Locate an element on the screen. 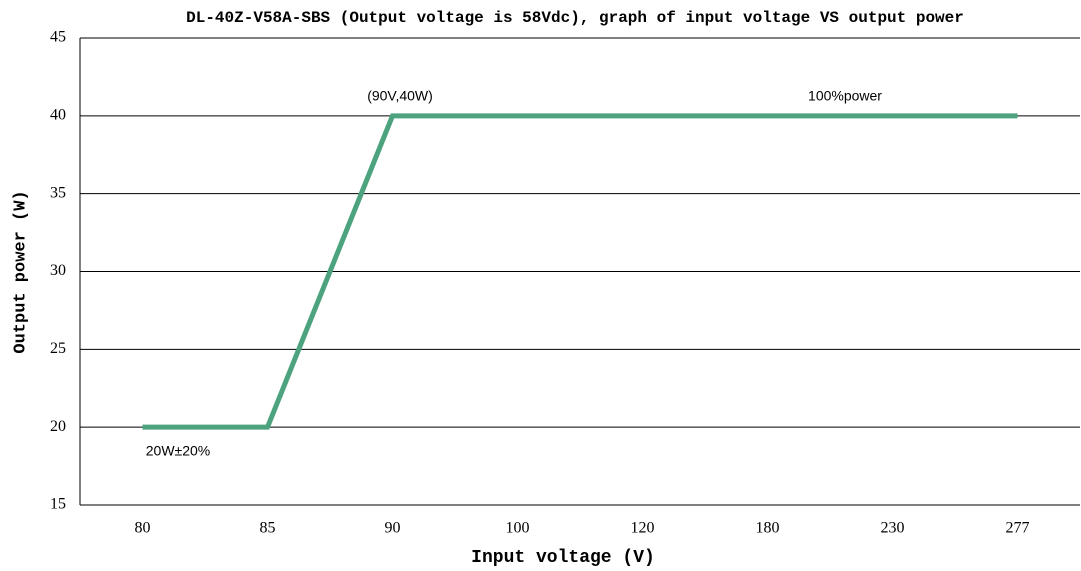  y-tick-label: 35 is located at coordinates (58, 192).